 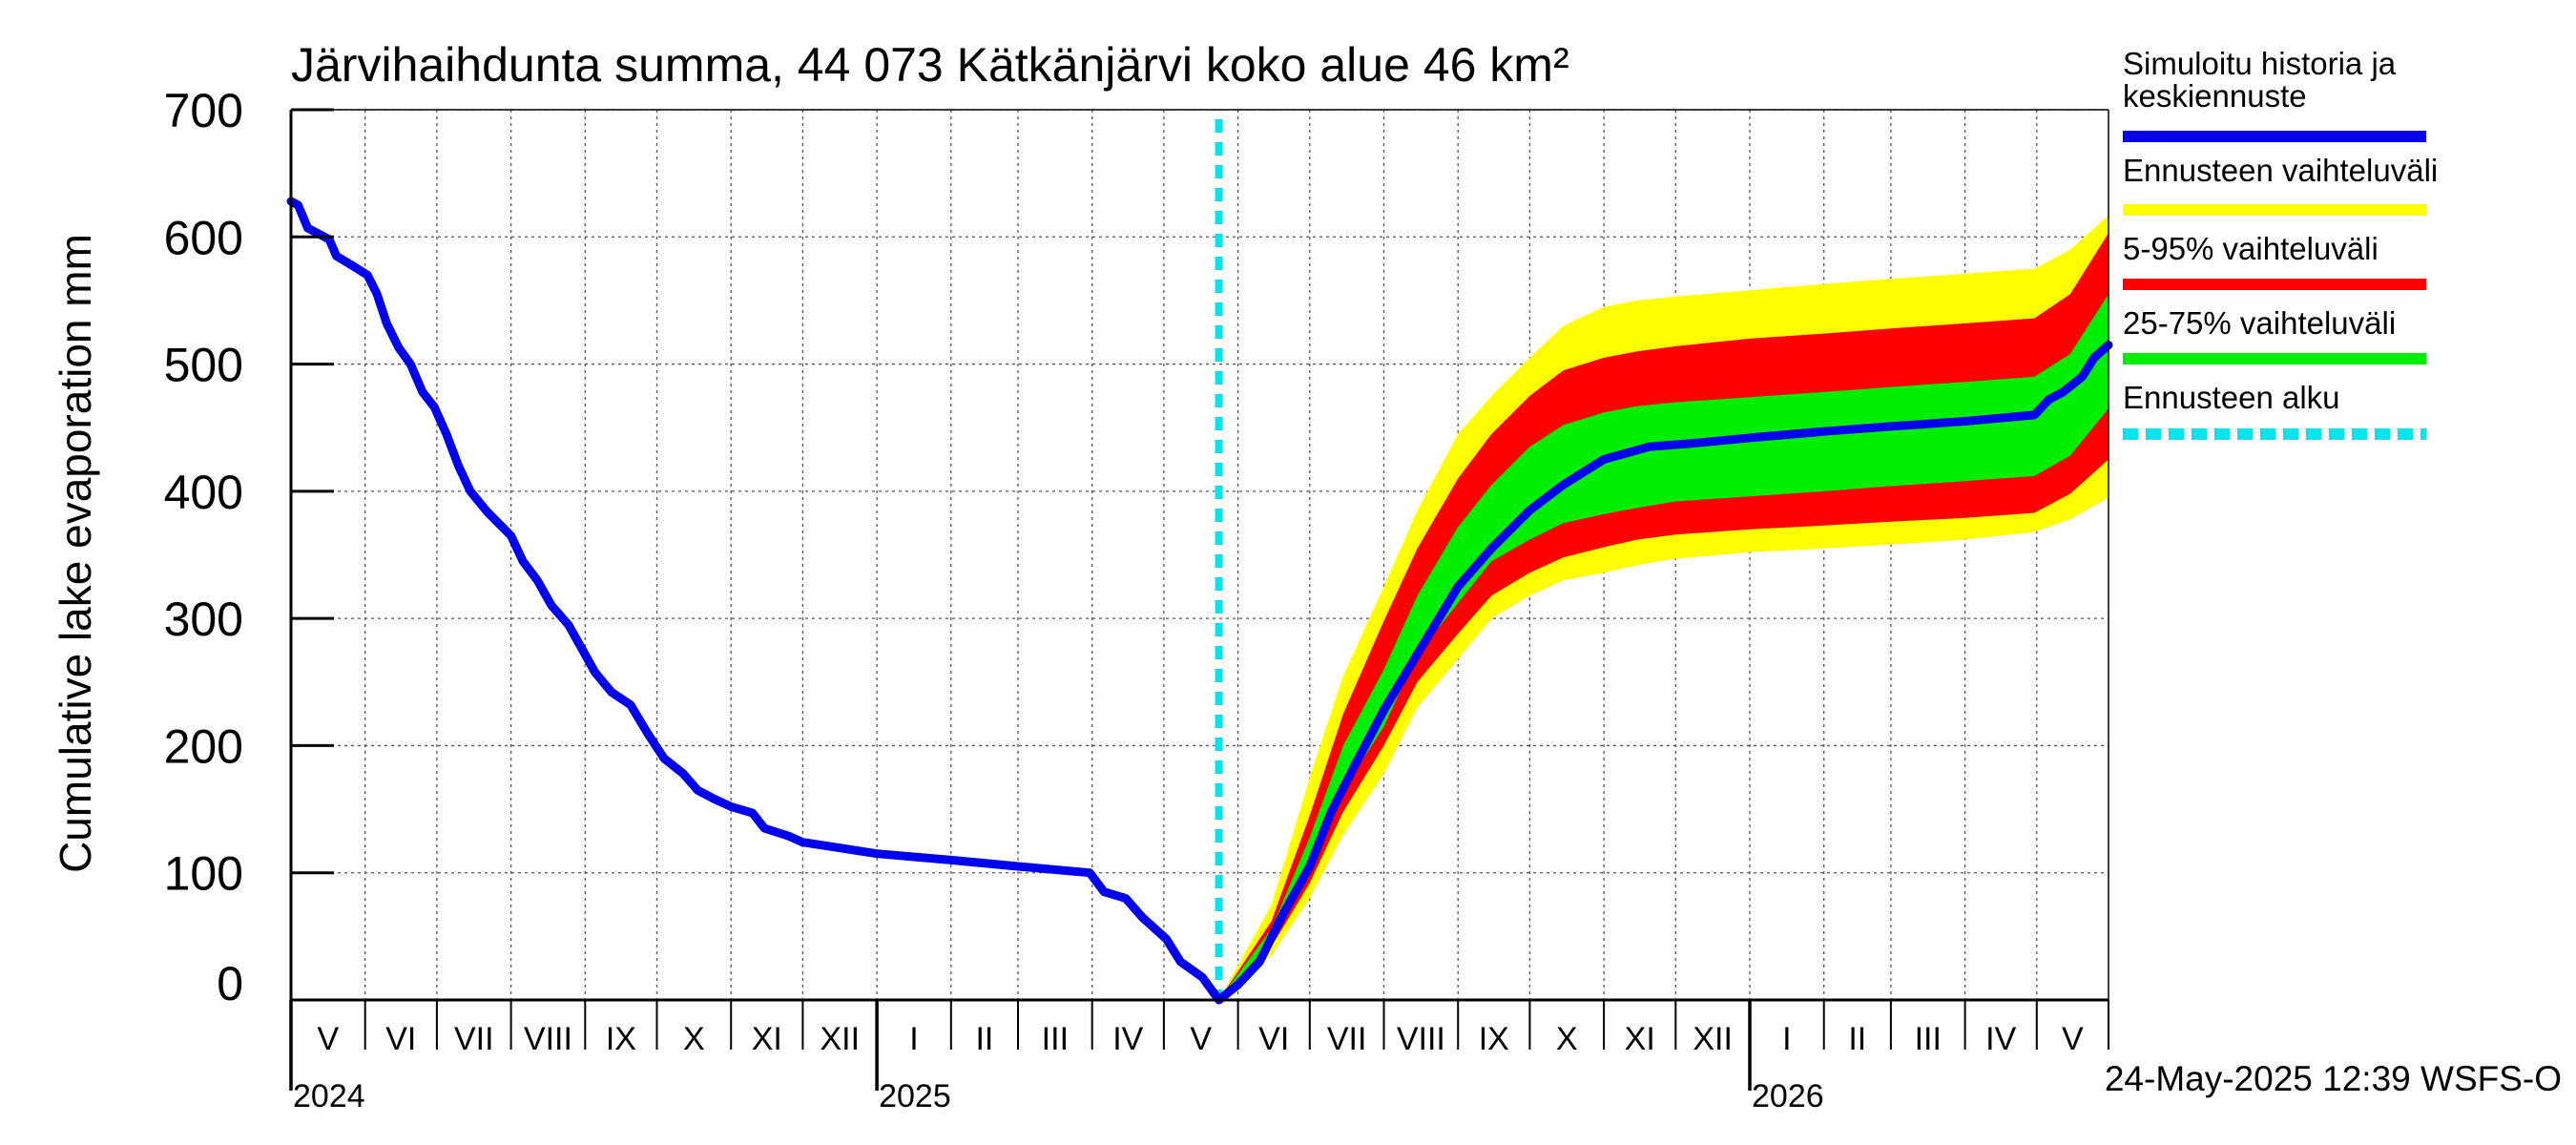 What do you see at coordinates (2251, 248) in the screenshot?
I see `legend-label: 5-95% vaihteluväli` at bounding box center [2251, 248].